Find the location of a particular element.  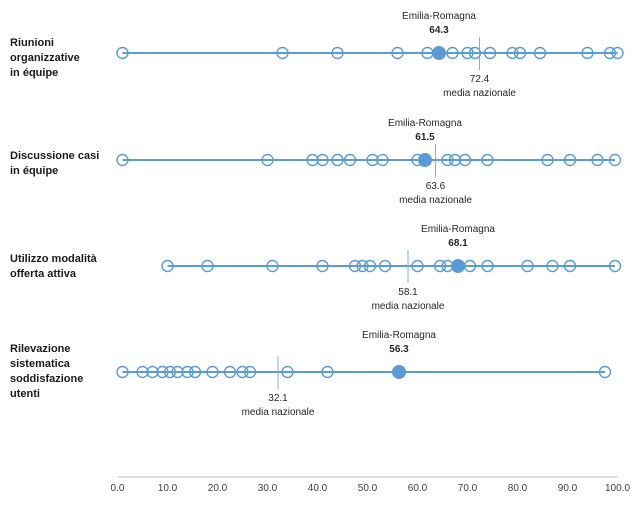

x-axis-tick-label: 80.0 is located at coordinates (517, 488).